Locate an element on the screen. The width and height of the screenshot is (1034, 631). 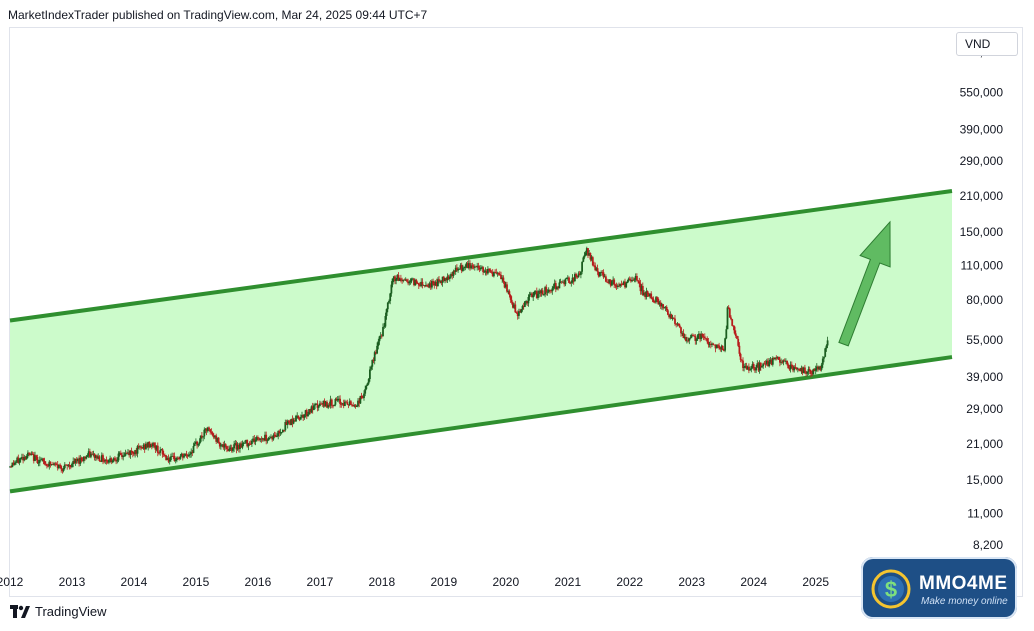
y-tick-label: 11,000 is located at coordinates (985, 513).